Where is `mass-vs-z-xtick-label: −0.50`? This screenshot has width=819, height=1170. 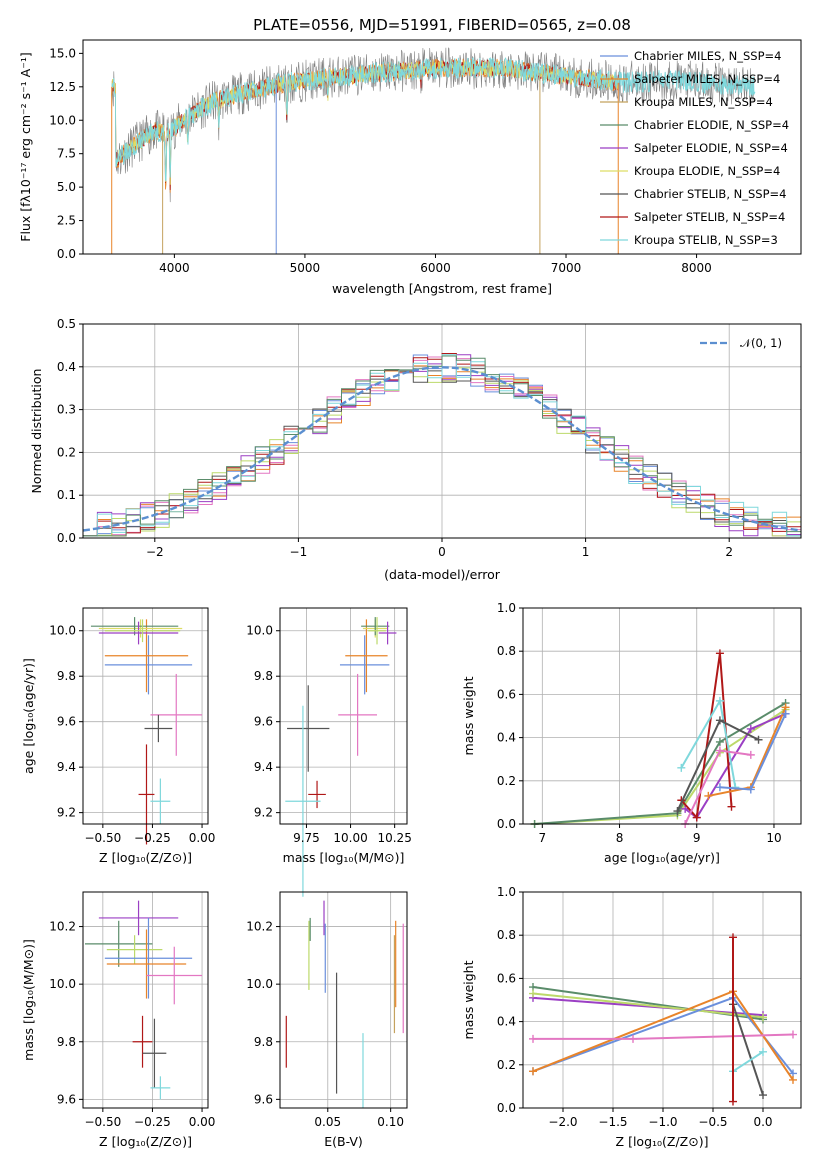
mass-vs-z-xtick-label: −0.50 is located at coordinates (102, 1122).